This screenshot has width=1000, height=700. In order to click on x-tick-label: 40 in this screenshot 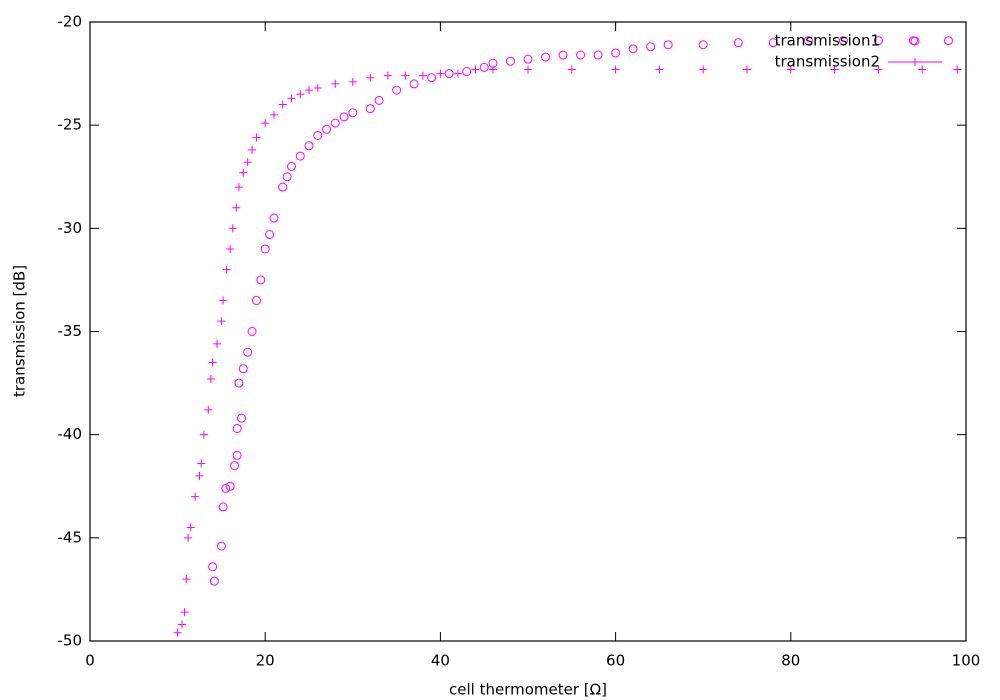, I will do `click(440, 661)`.